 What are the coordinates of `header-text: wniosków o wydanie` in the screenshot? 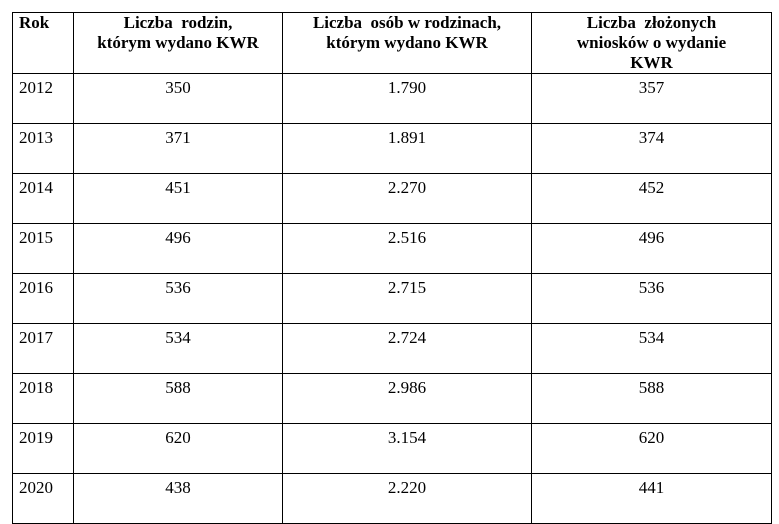 It's located at (651, 42).